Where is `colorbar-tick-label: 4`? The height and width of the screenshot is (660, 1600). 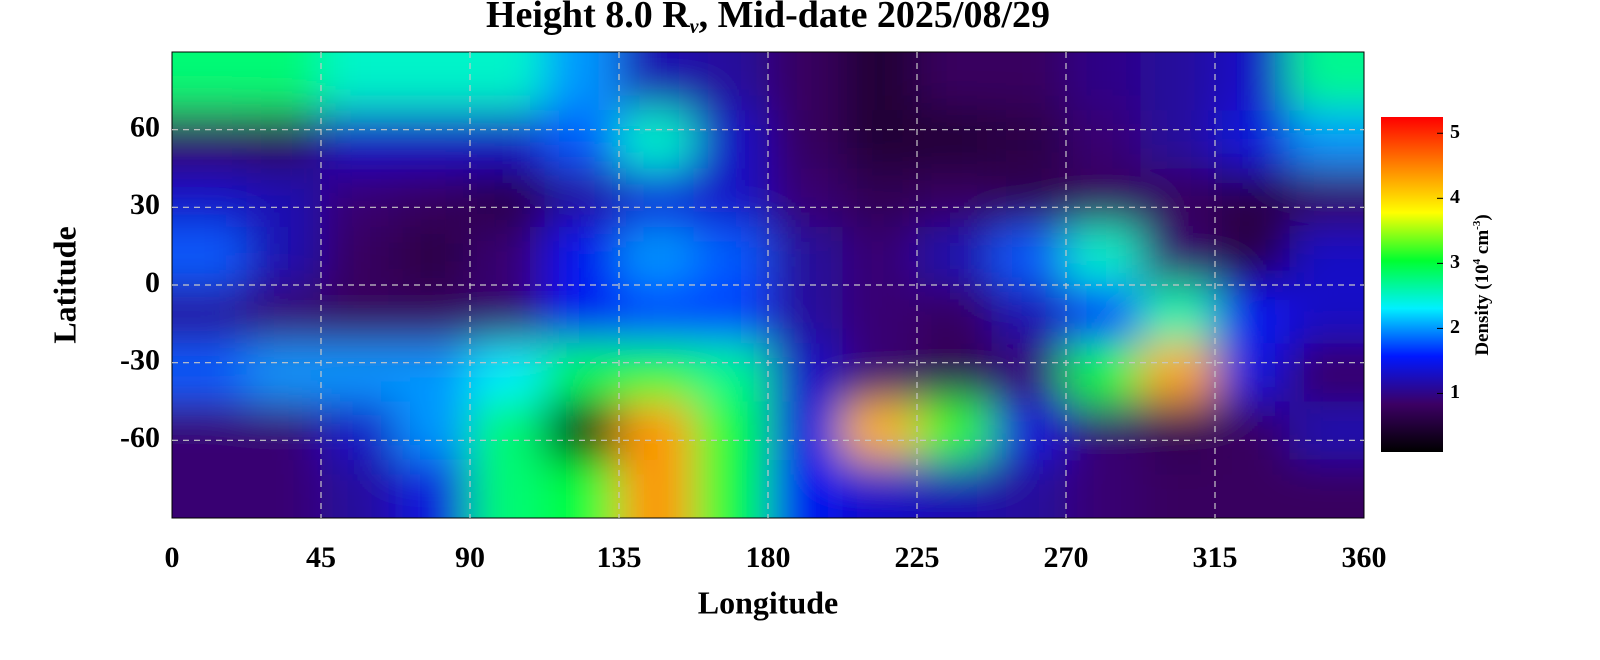
colorbar-tick-label: 4 is located at coordinates (1455, 197).